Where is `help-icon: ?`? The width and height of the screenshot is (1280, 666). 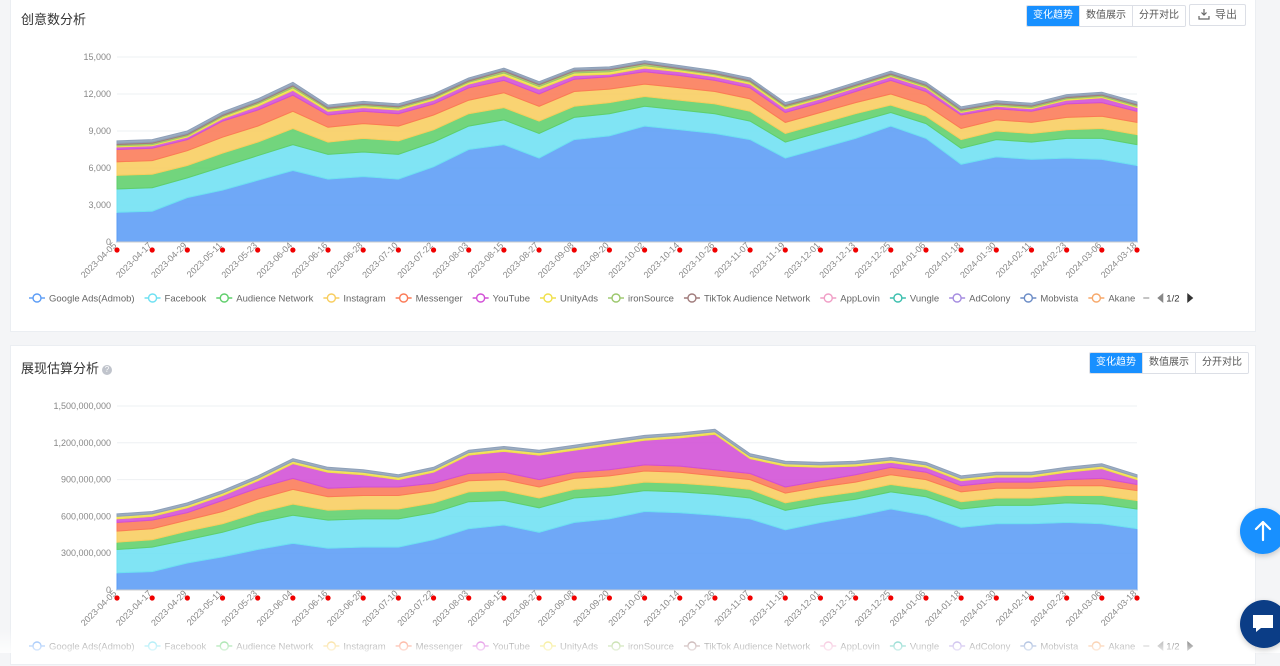 help-icon: ? is located at coordinates (107, 370).